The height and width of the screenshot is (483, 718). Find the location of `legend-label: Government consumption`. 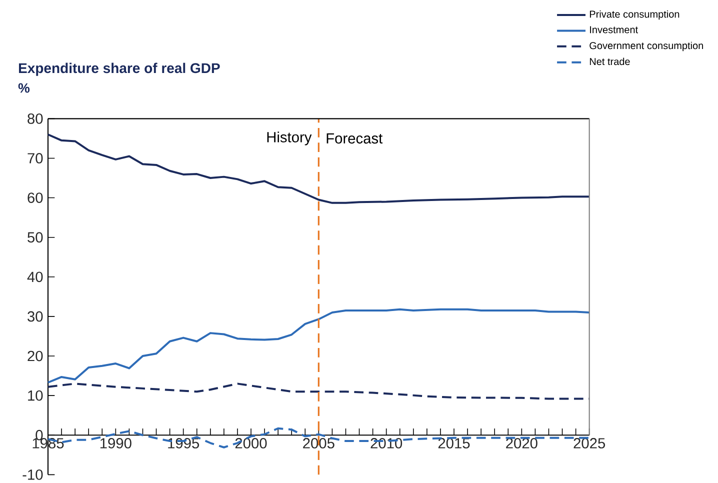

legend-label: Government consumption is located at coordinates (646, 47).